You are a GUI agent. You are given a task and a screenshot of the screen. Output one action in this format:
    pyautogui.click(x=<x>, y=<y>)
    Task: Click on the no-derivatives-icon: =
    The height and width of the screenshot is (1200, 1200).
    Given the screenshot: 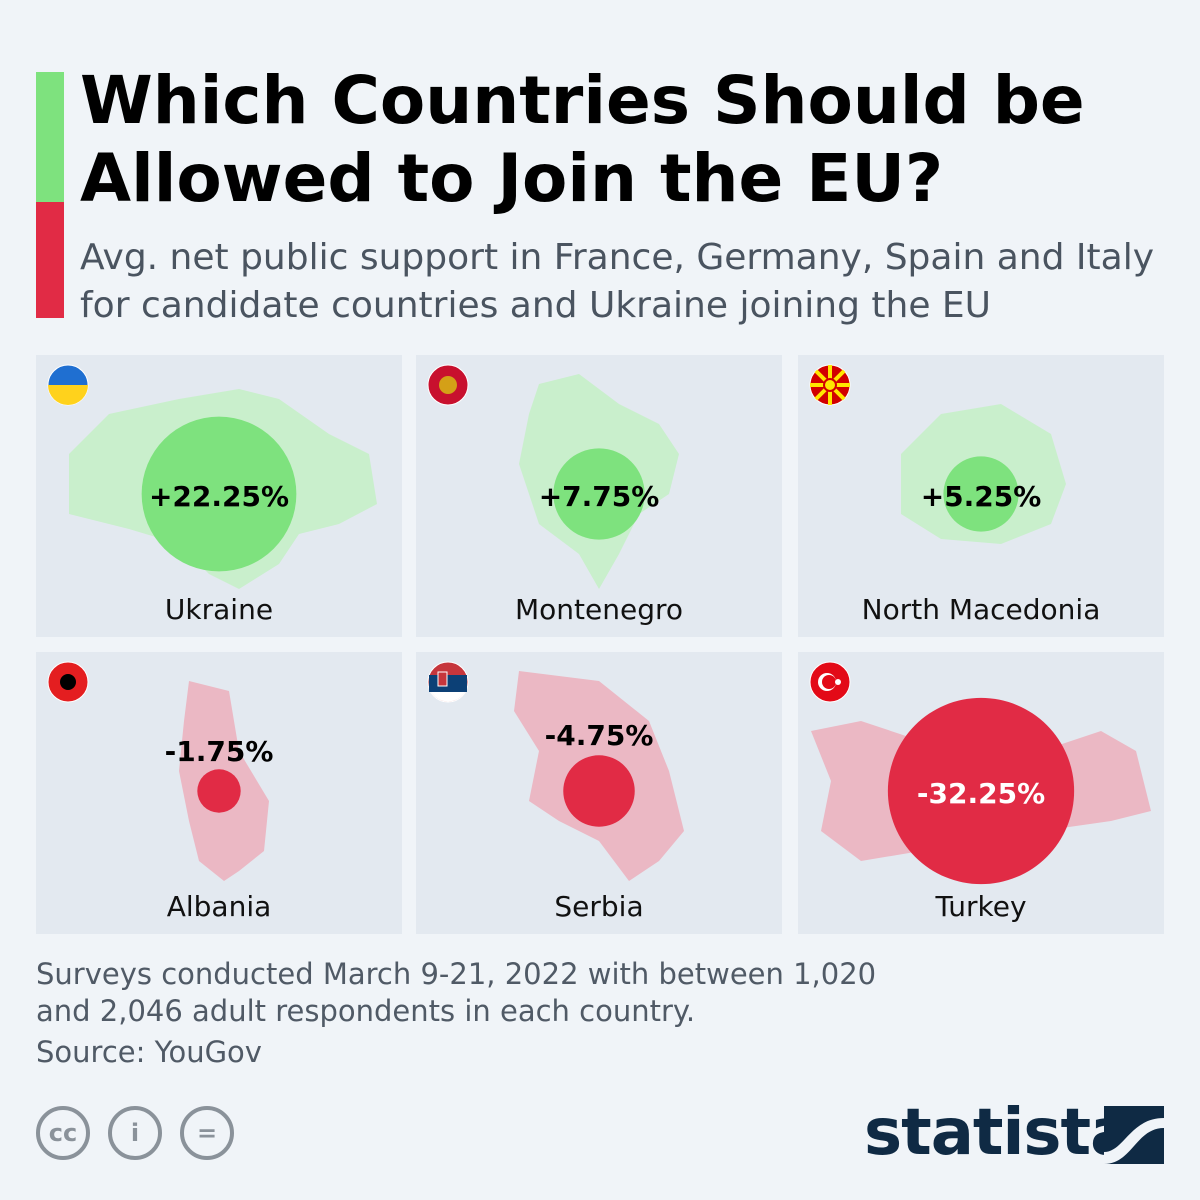 What is the action you would take?
    pyautogui.click(x=207, y=1133)
    